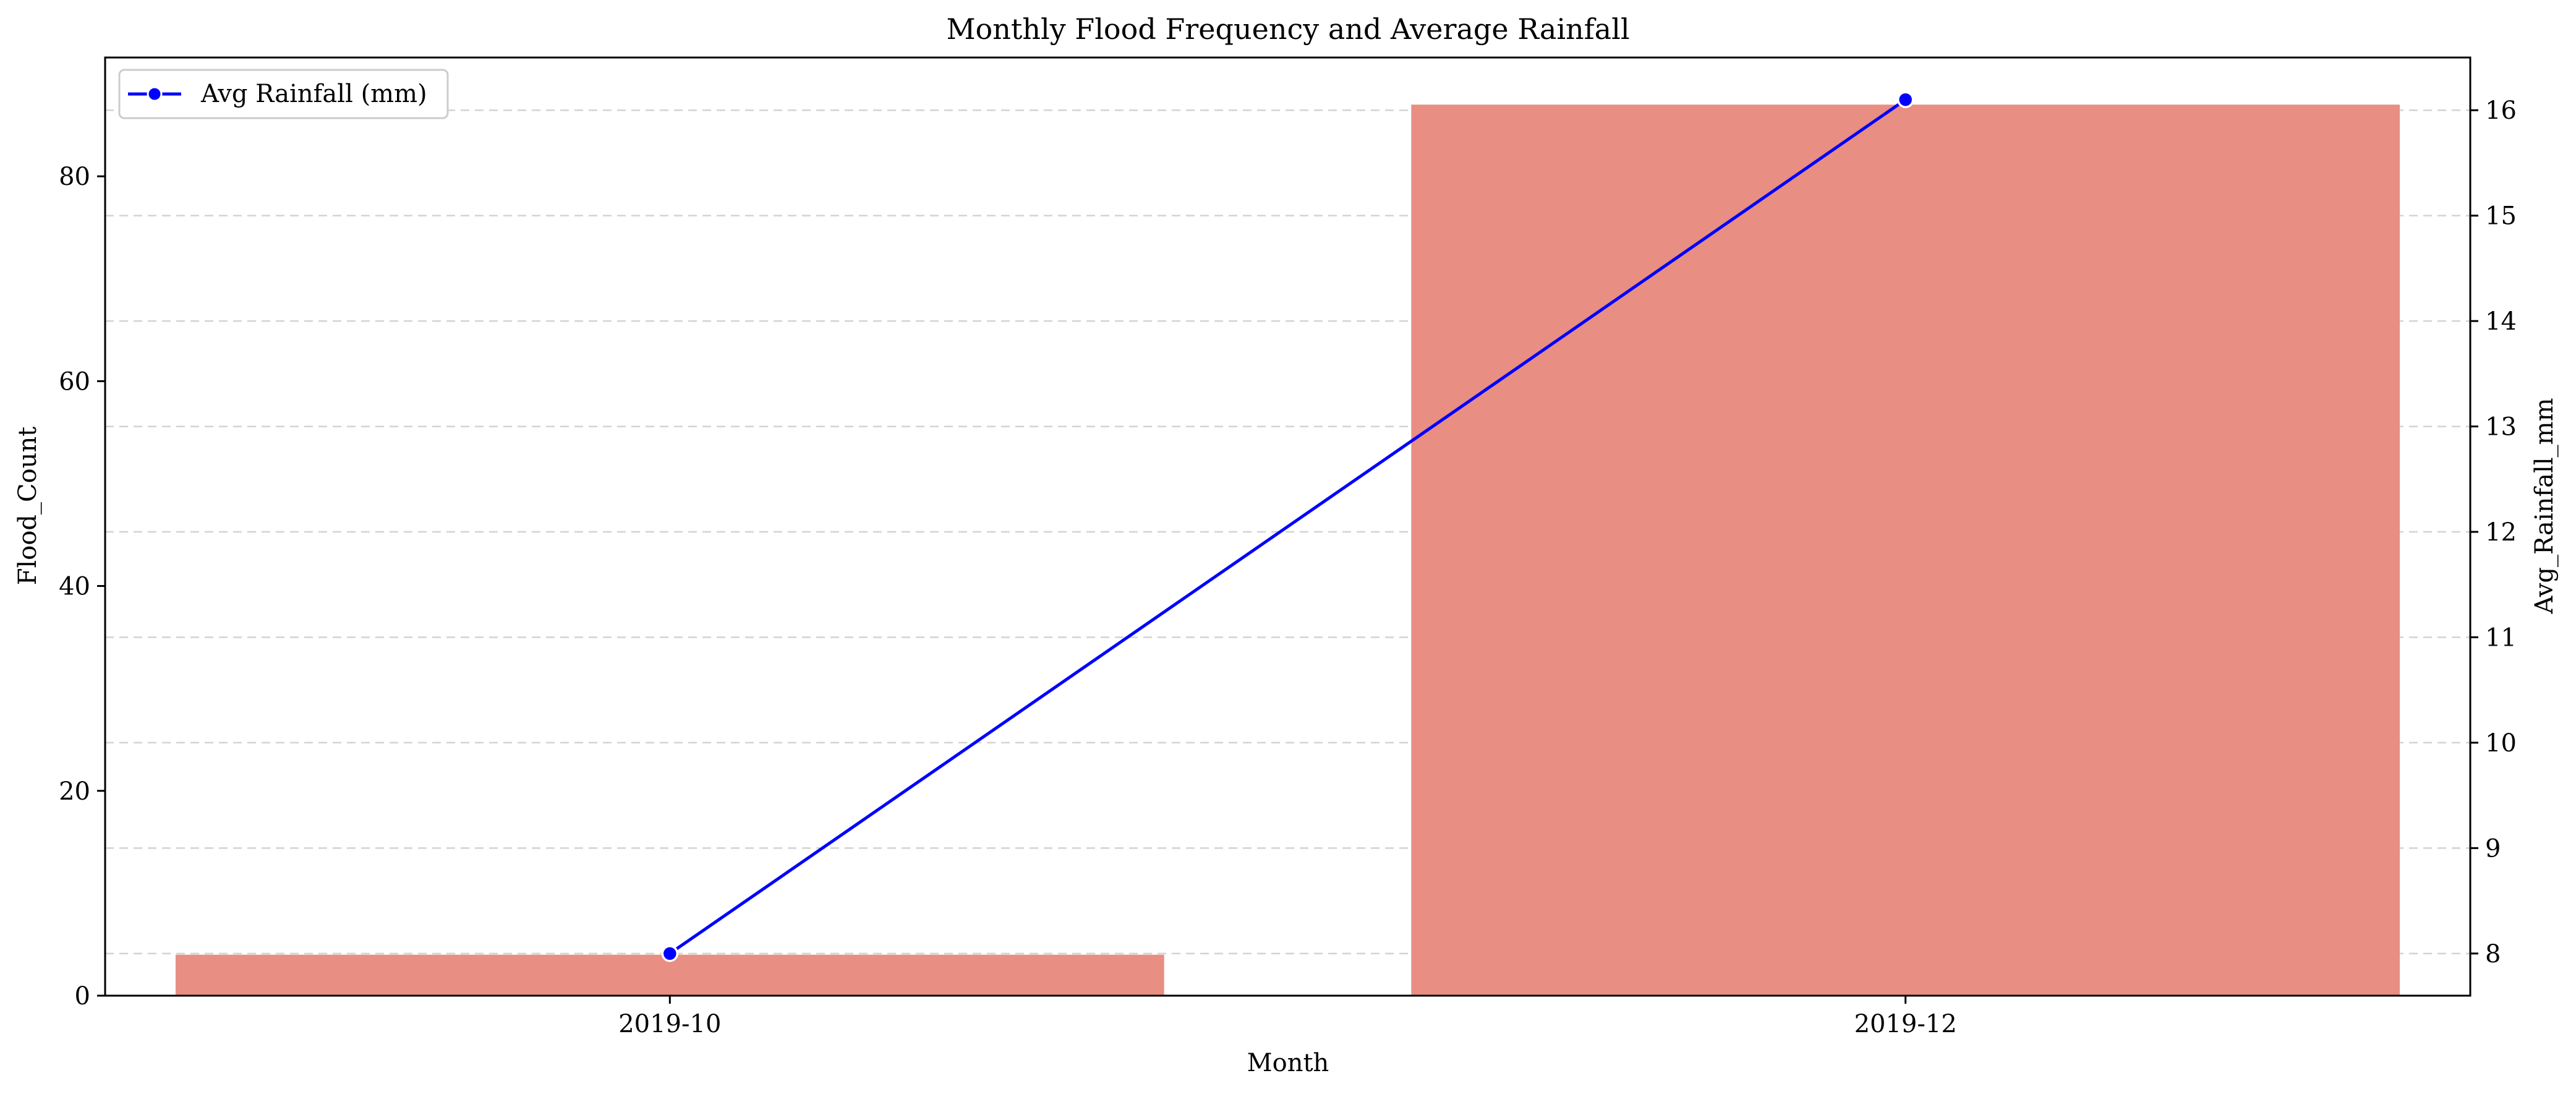  Describe the element at coordinates (2501, 428) in the screenshot. I see `y2-tick-label: 13` at that location.